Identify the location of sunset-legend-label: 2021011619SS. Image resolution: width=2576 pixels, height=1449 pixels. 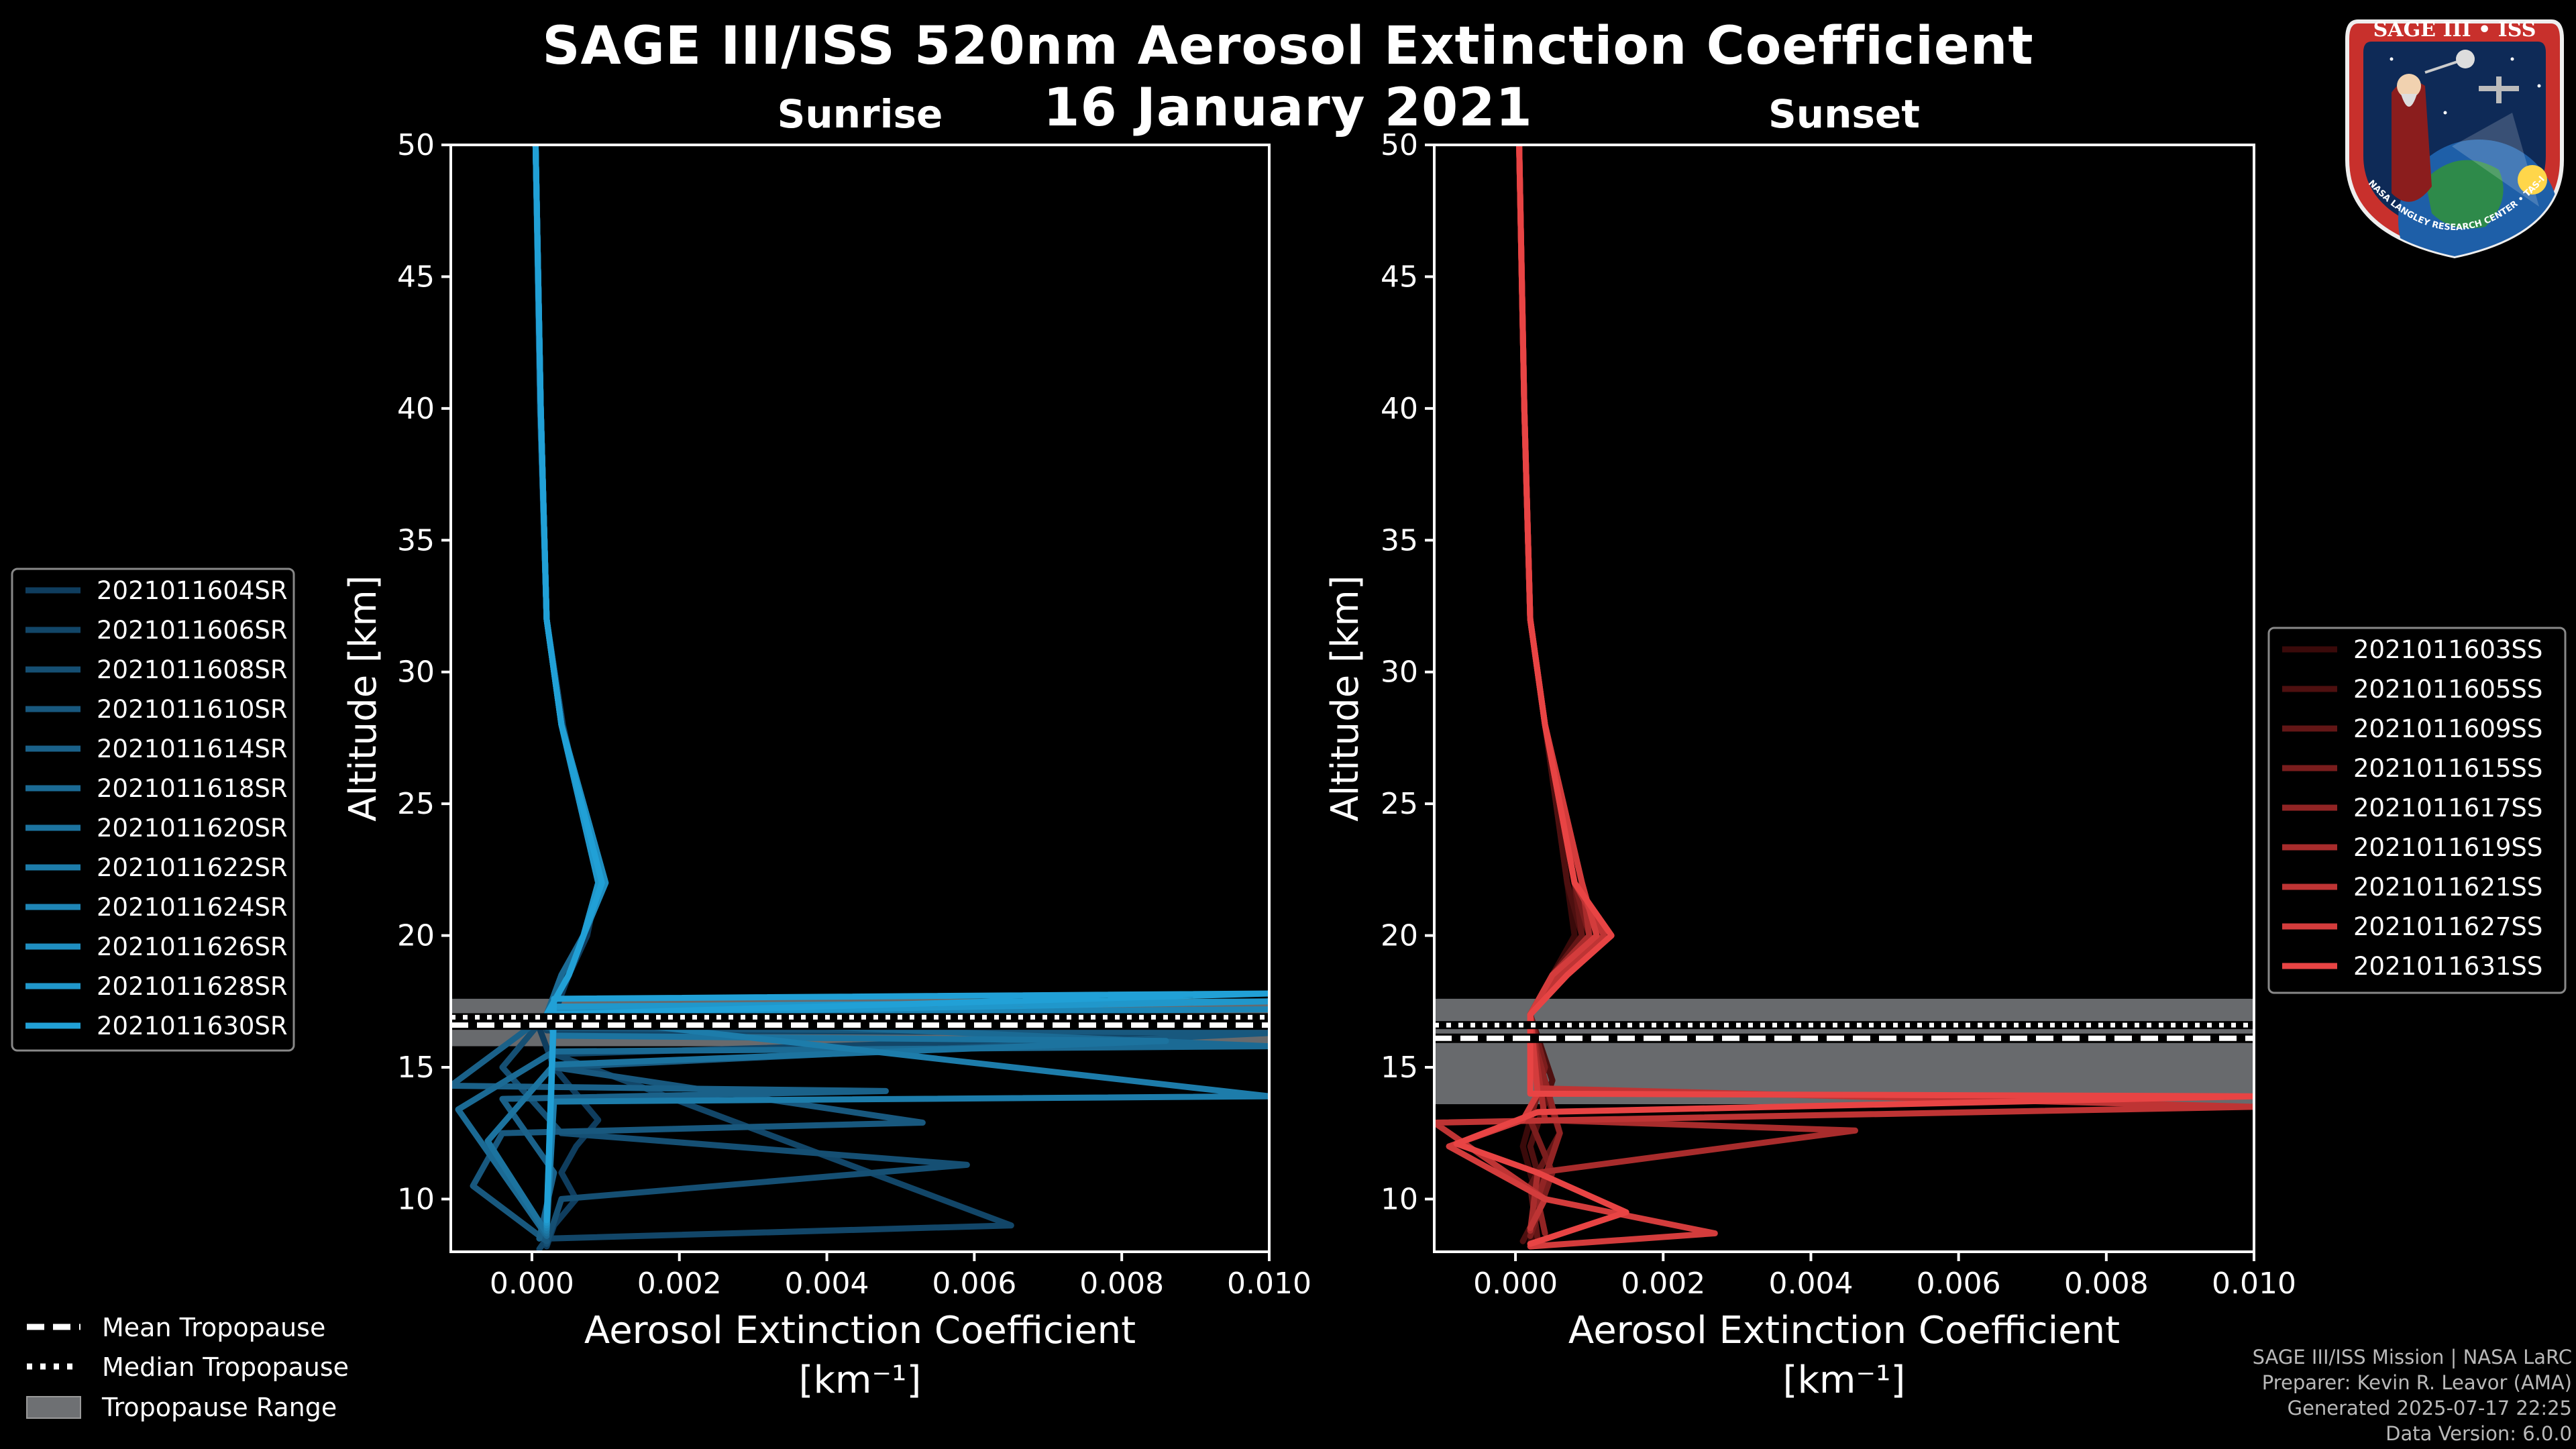
(2447, 847).